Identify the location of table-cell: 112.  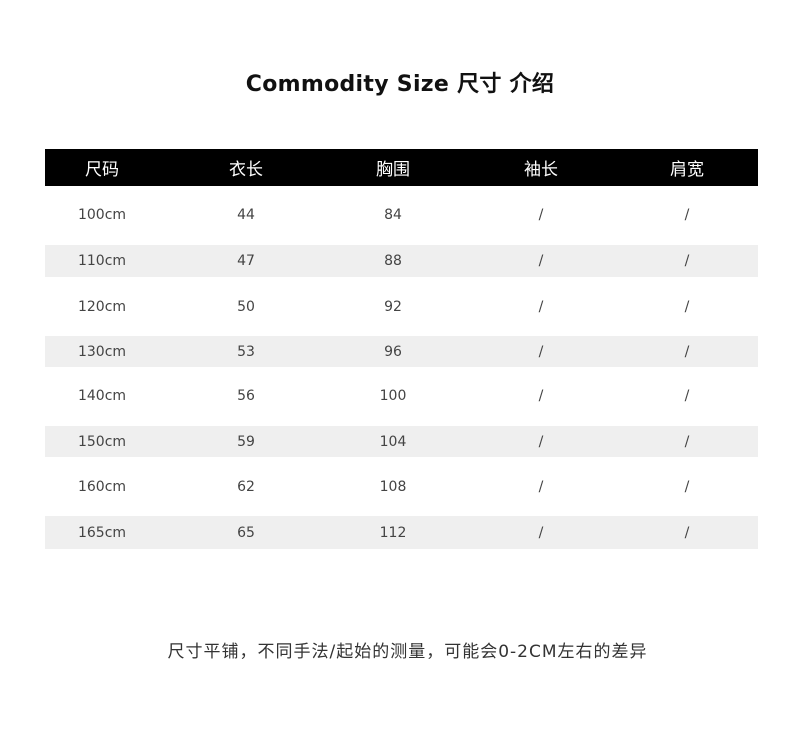
(393, 532).